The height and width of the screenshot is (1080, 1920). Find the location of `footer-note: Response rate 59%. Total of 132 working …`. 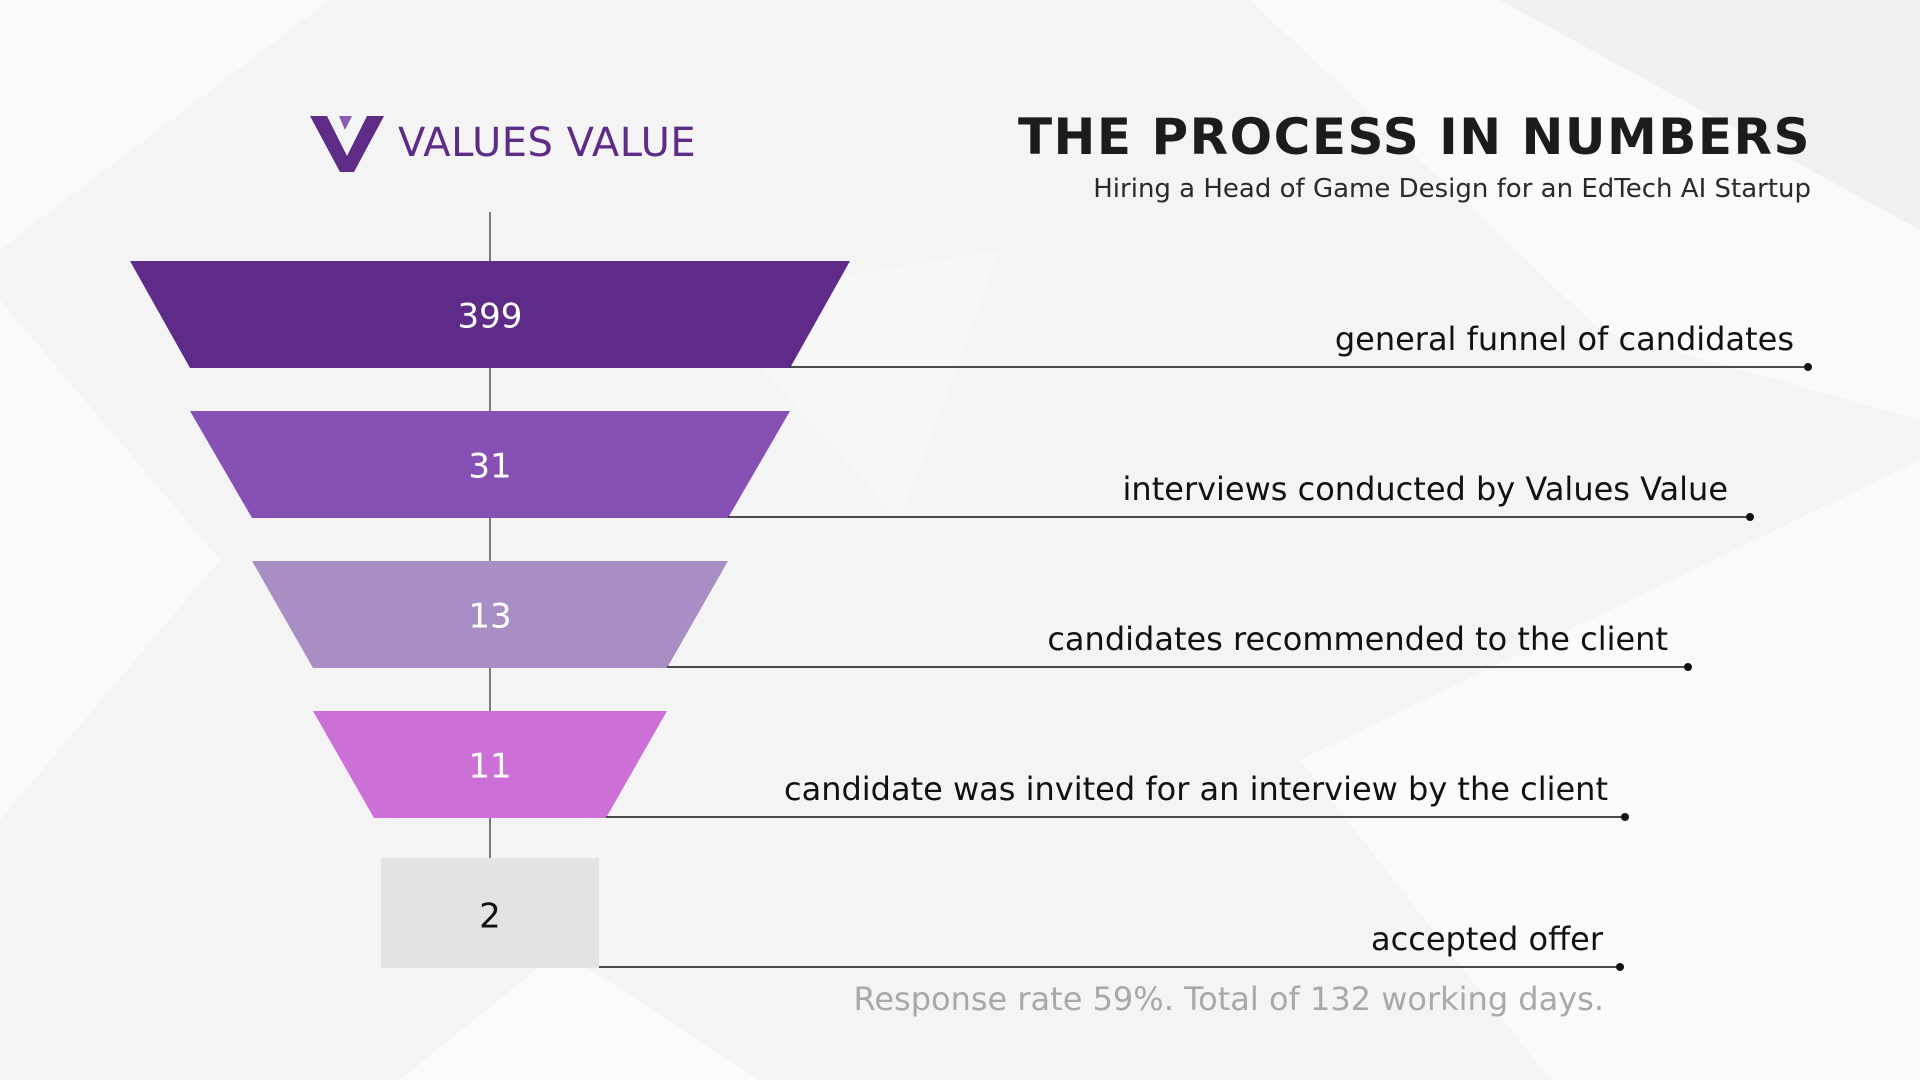

footer-note: Response rate 59%. Total of 132 working … is located at coordinates (1228, 999).